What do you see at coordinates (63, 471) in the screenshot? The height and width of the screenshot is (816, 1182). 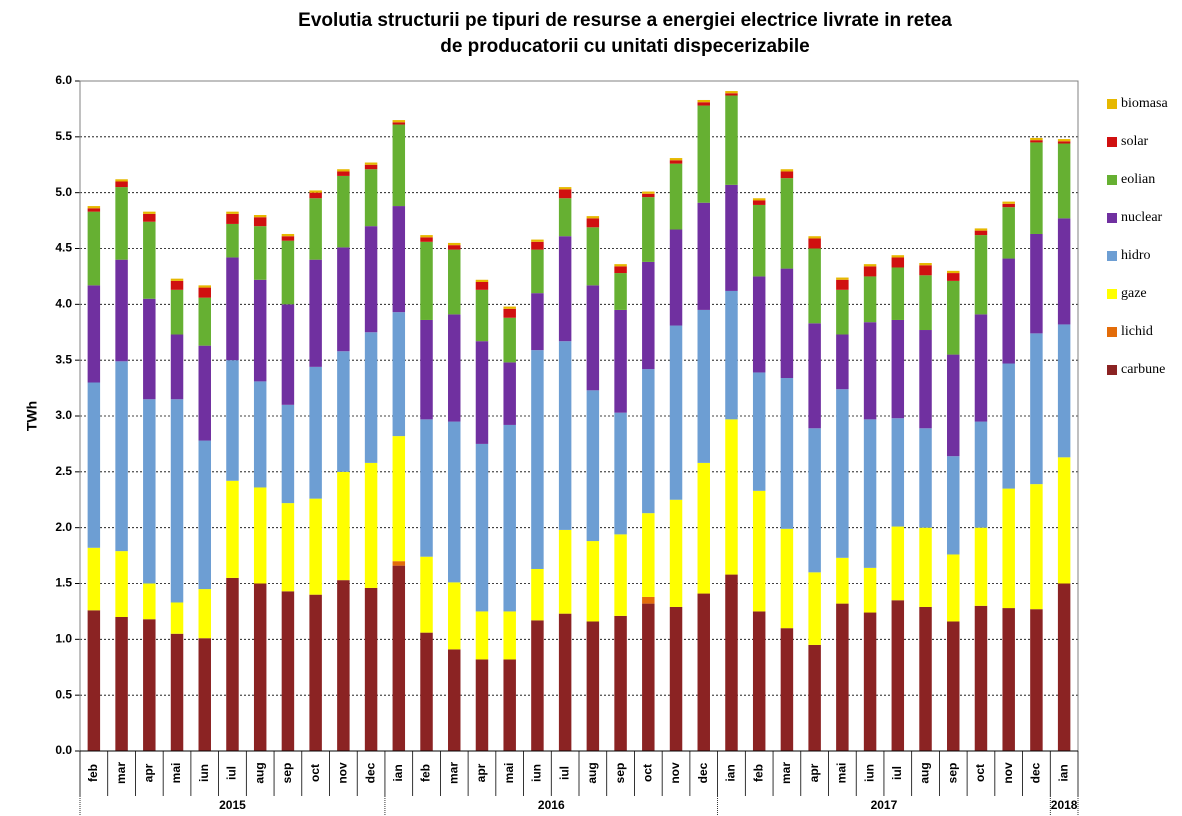 I see `y-tick-label: 2.5` at bounding box center [63, 471].